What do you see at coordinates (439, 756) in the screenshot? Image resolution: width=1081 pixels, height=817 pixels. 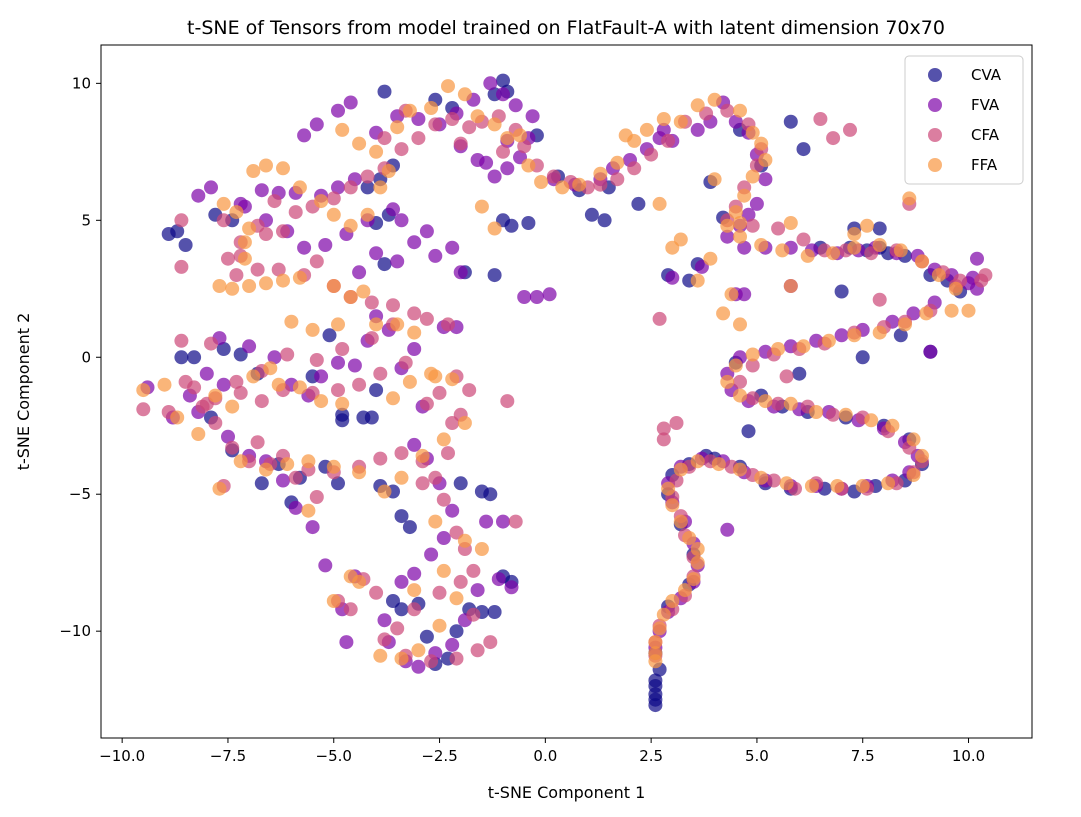 I see `x-tick-label: −2.5` at bounding box center [439, 756].